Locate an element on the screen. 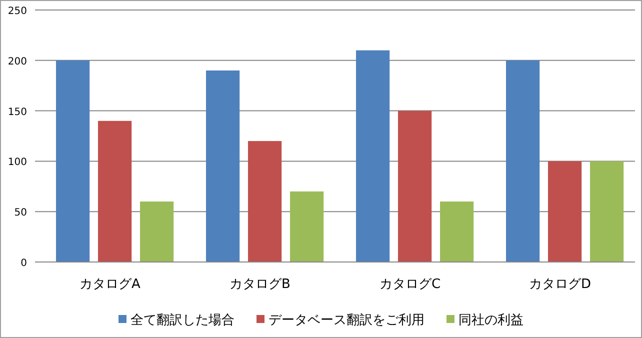  x-tick-label: カタログC is located at coordinates (410, 284).